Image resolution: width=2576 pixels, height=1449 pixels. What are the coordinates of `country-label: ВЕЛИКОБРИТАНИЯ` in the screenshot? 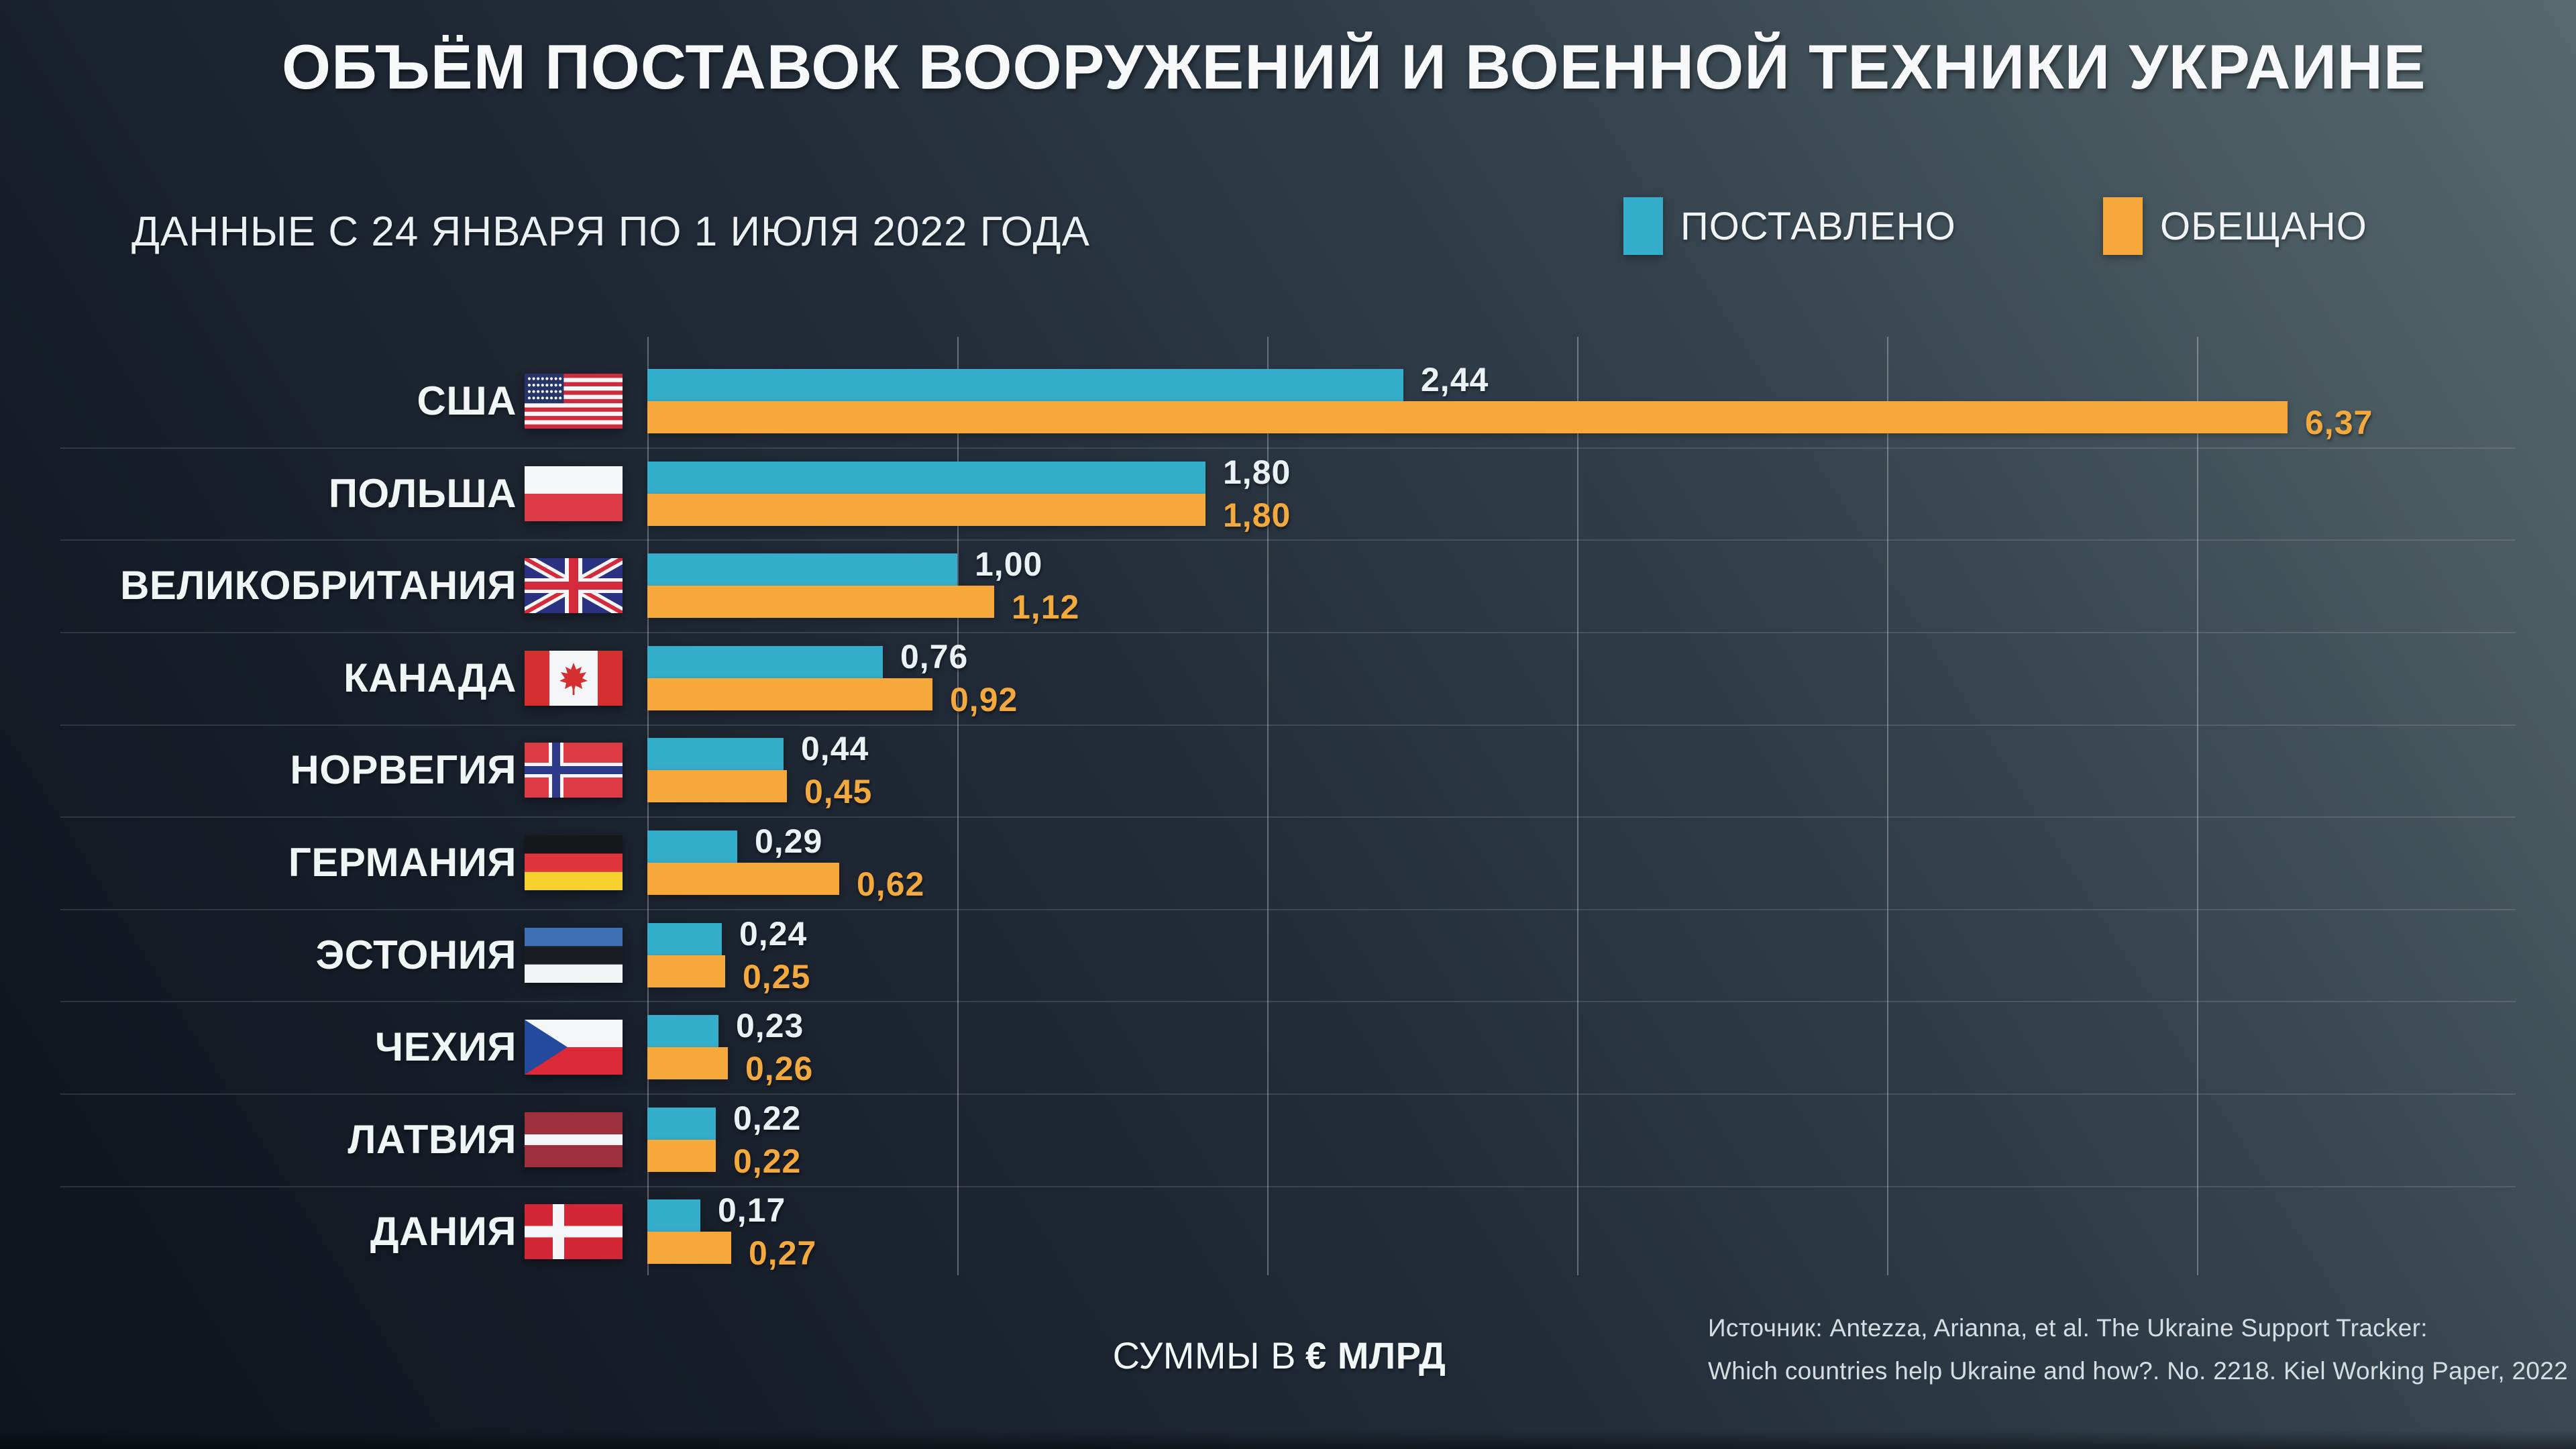 It's located at (318, 585).